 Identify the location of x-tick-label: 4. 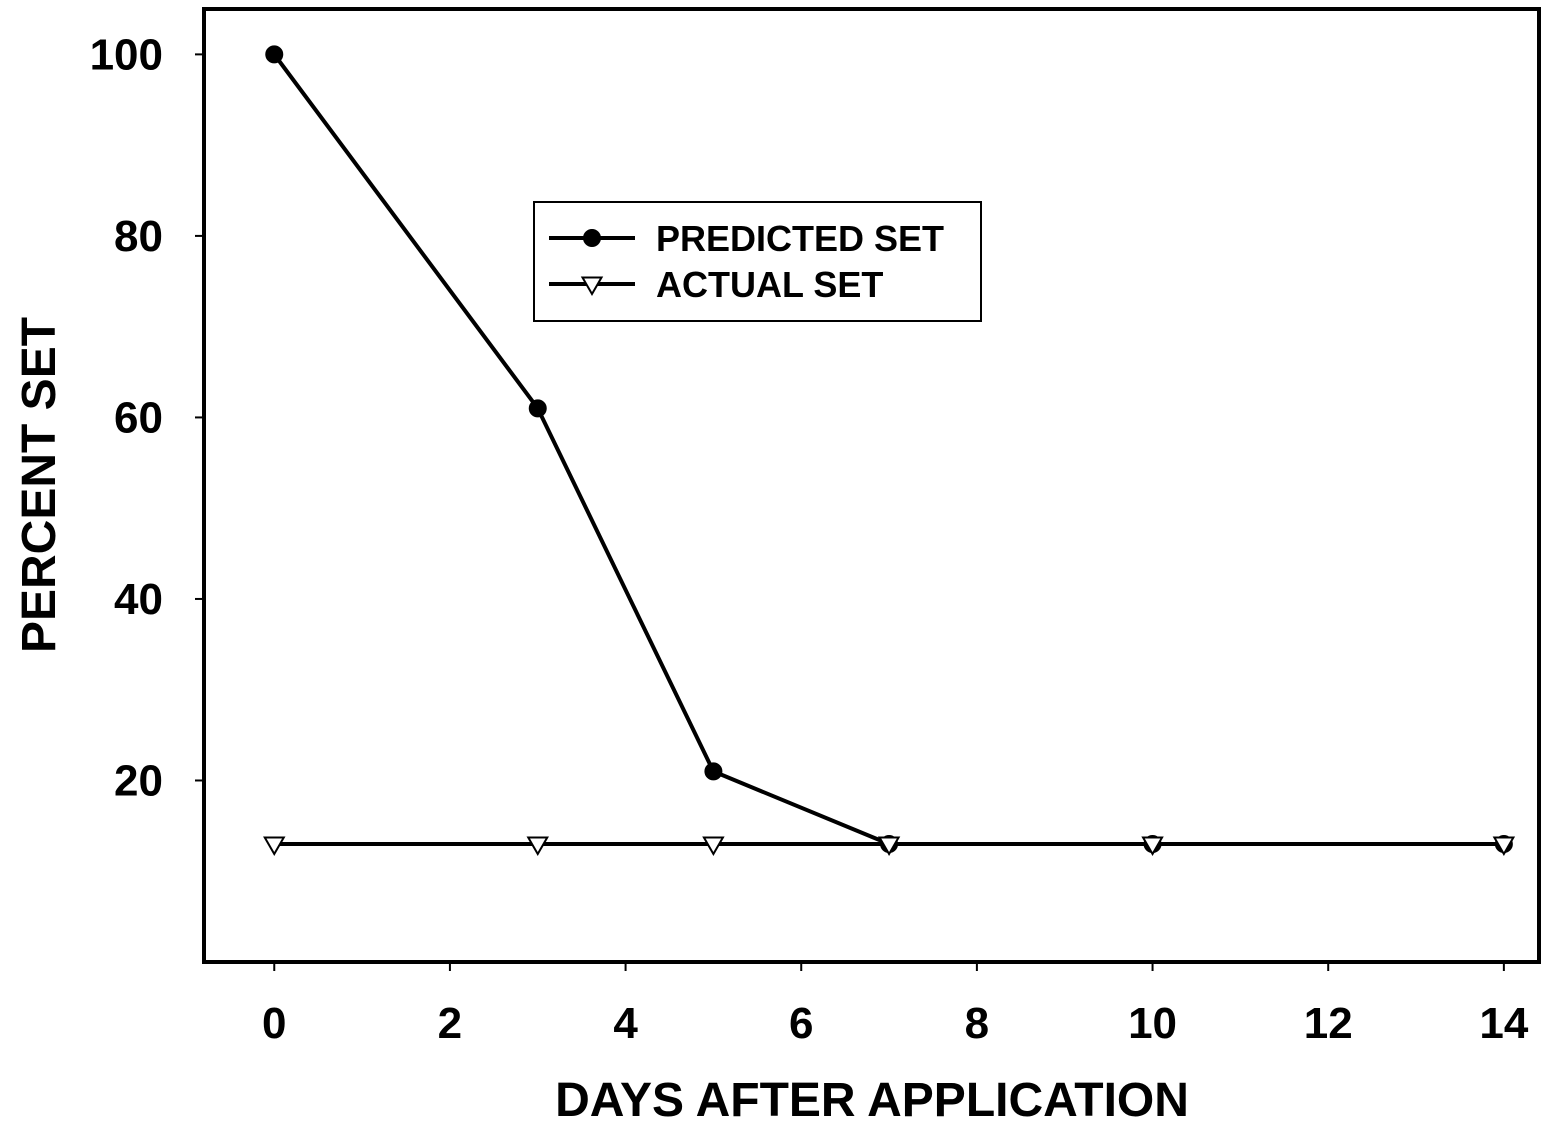
(625, 1023).